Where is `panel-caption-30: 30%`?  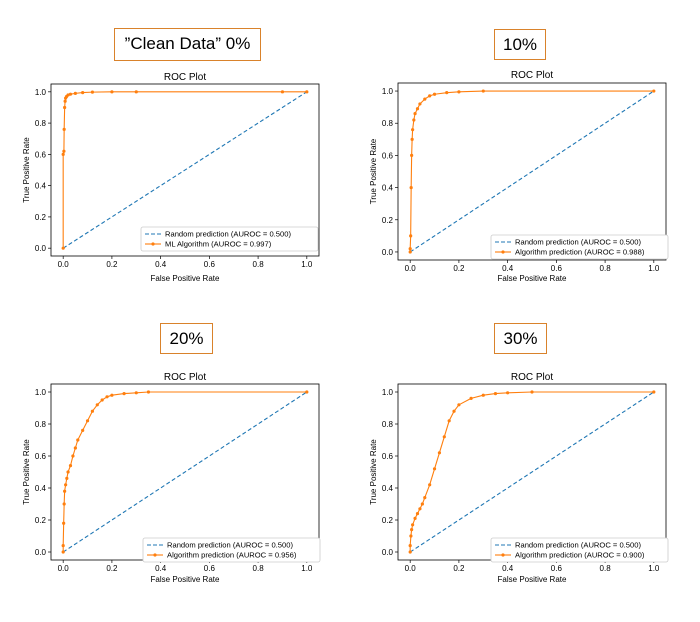
panel-caption-30: 30% is located at coordinates (520, 338).